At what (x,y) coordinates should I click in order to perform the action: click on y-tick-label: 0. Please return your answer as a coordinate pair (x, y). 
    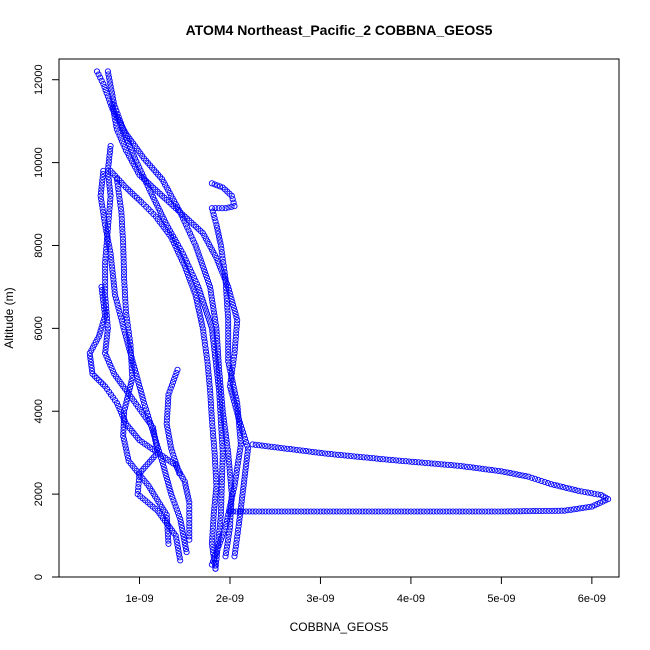
    Looking at the image, I should click on (39, 577).